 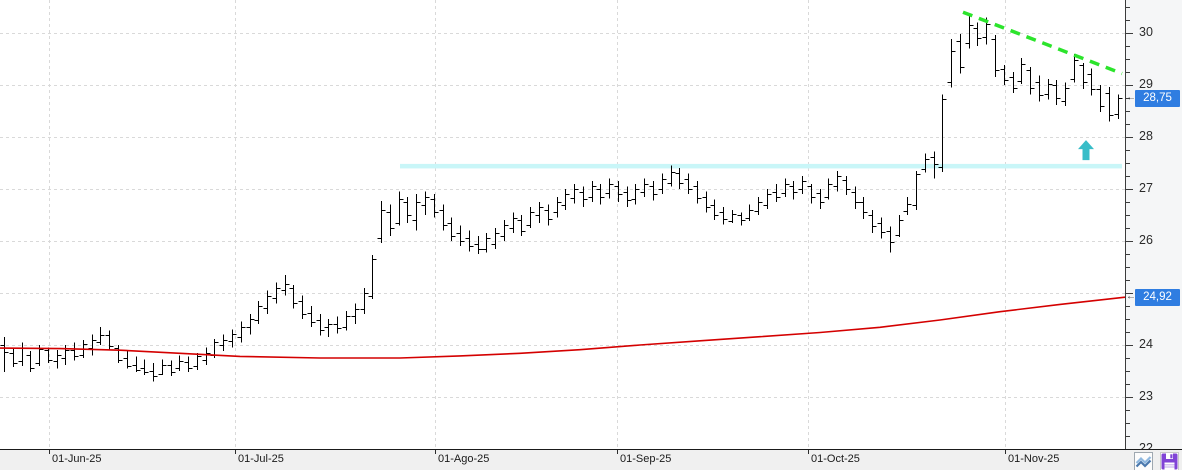 What do you see at coordinates (464, 459) in the screenshot?
I see `x-axis-label: 01-Ago-25` at bounding box center [464, 459].